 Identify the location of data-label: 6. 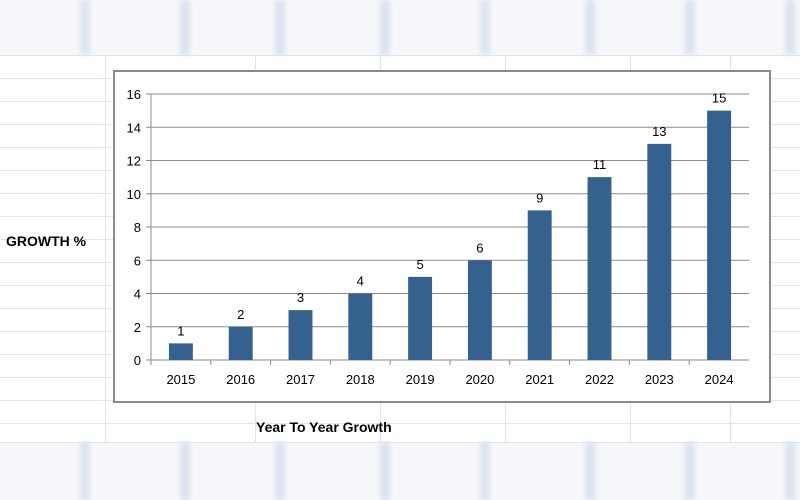
(479, 247).